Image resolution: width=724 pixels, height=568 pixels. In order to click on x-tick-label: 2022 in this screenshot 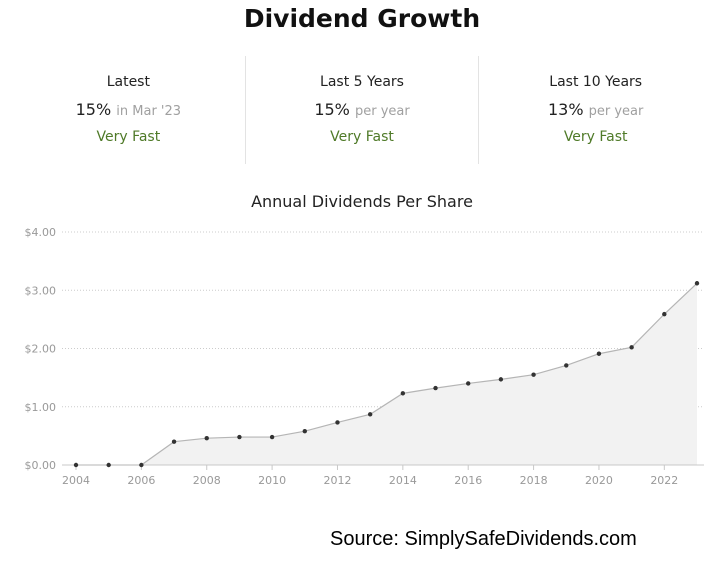, I will do `click(664, 480)`.